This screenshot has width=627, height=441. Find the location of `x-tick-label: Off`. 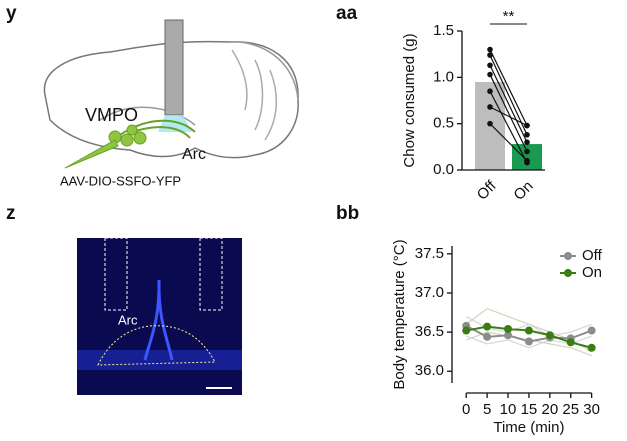

x-tick-label: Off is located at coordinates (487, 190).